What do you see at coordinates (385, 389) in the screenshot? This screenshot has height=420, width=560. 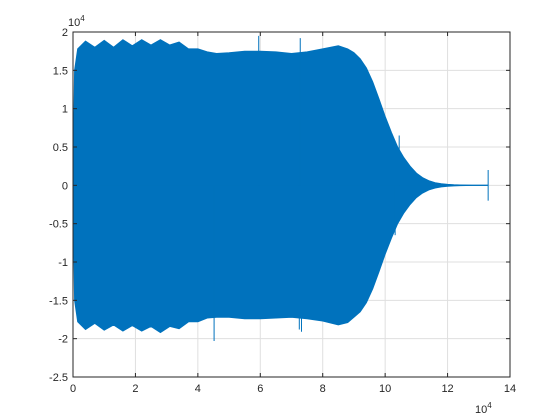 I see `x-tick-label: 10` at bounding box center [385, 389].